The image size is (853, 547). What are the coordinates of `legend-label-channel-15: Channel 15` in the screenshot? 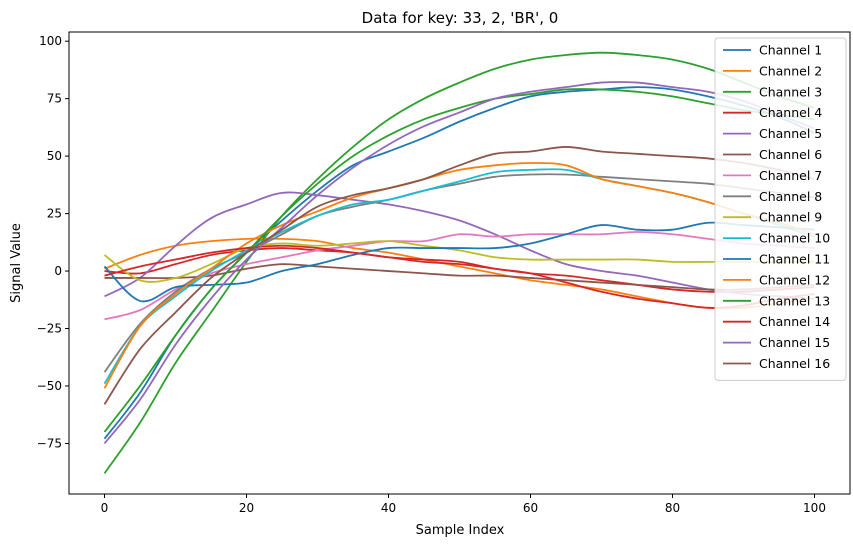 It's located at (794, 342).